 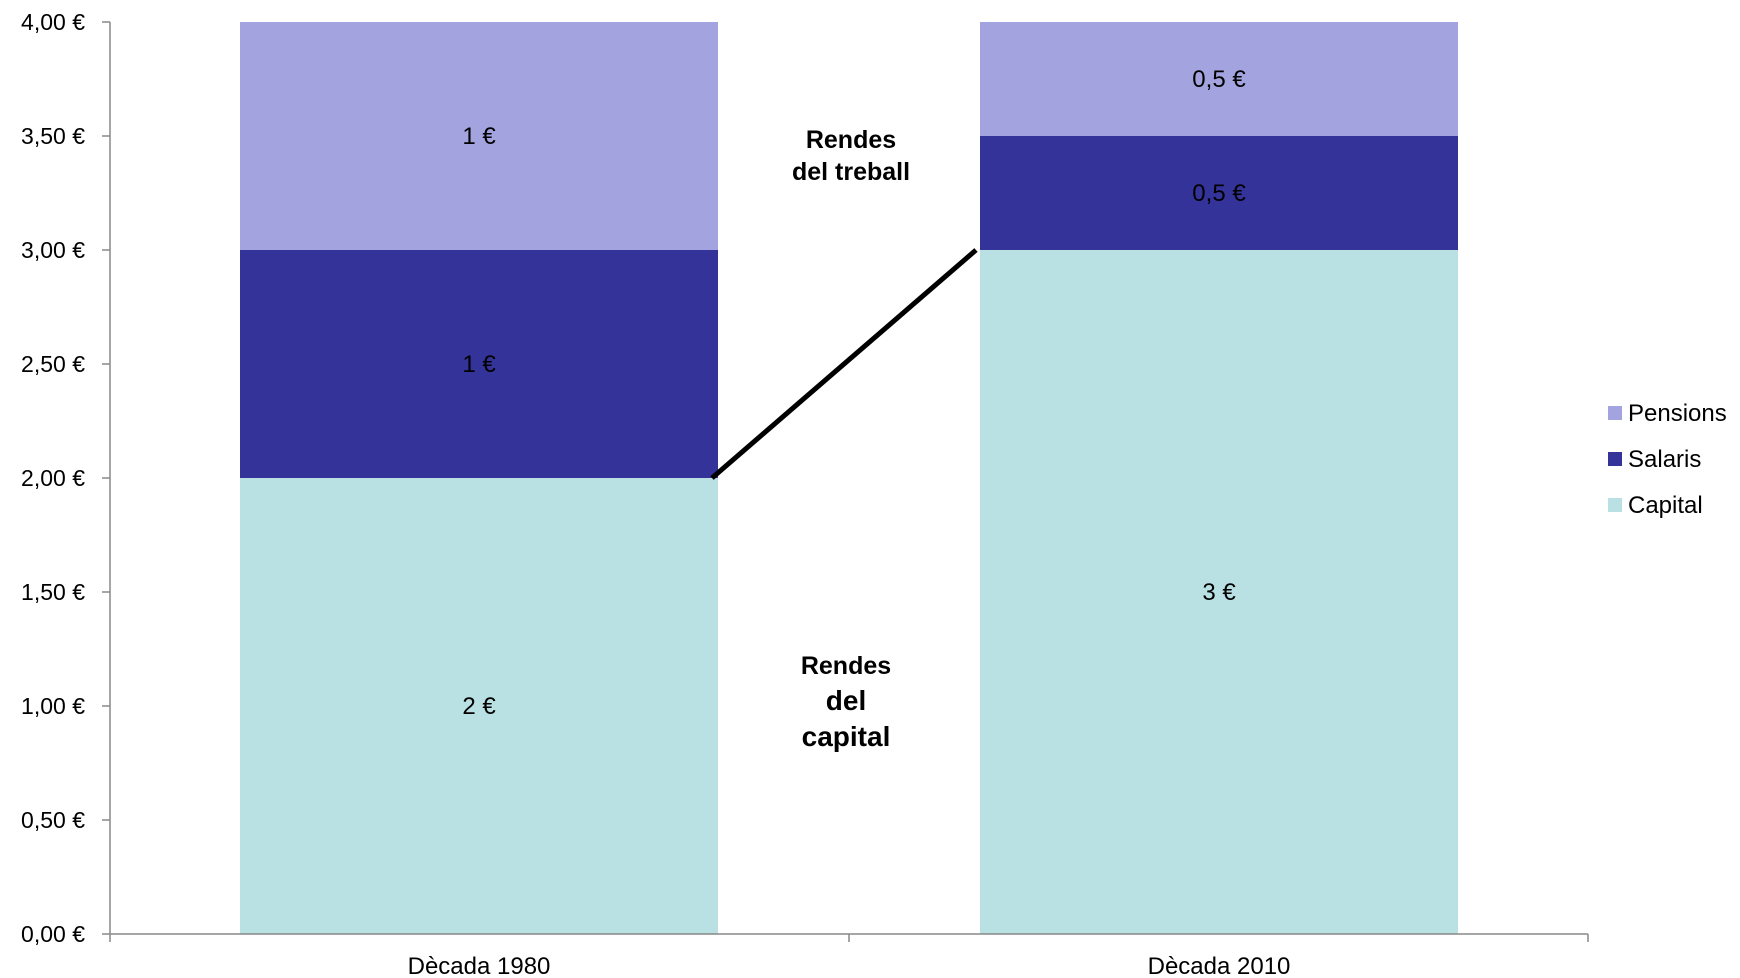 I want to click on connector-layer, so click(x=844, y=364).